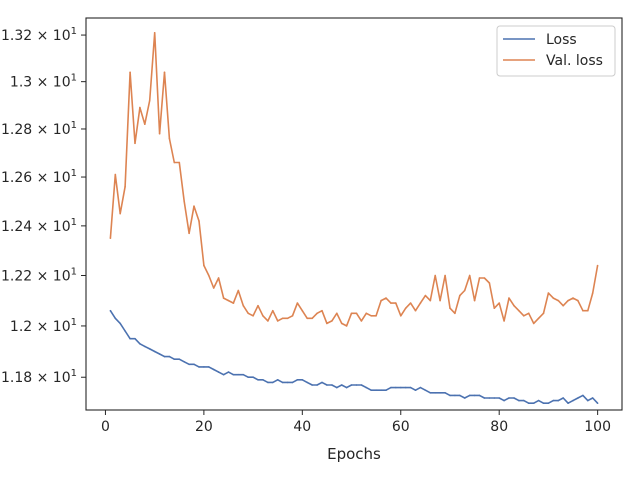  Describe the element at coordinates (39, 275) in the screenshot. I see `y-tick-label: 1.22 × 10¹` at that location.